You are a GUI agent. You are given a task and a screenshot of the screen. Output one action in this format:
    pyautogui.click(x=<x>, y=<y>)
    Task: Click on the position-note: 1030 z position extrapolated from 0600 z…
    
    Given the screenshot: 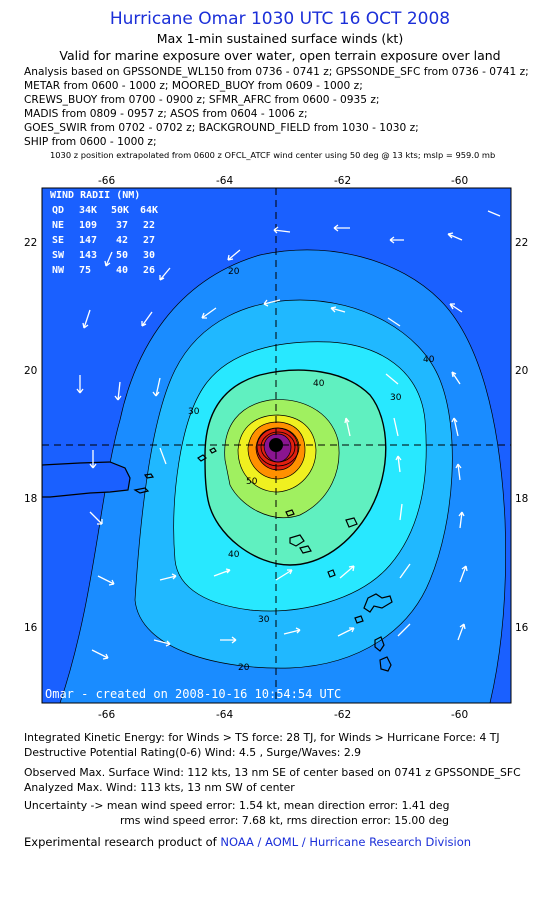 What is the action you would take?
    pyautogui.click(x=273, y=155)
    